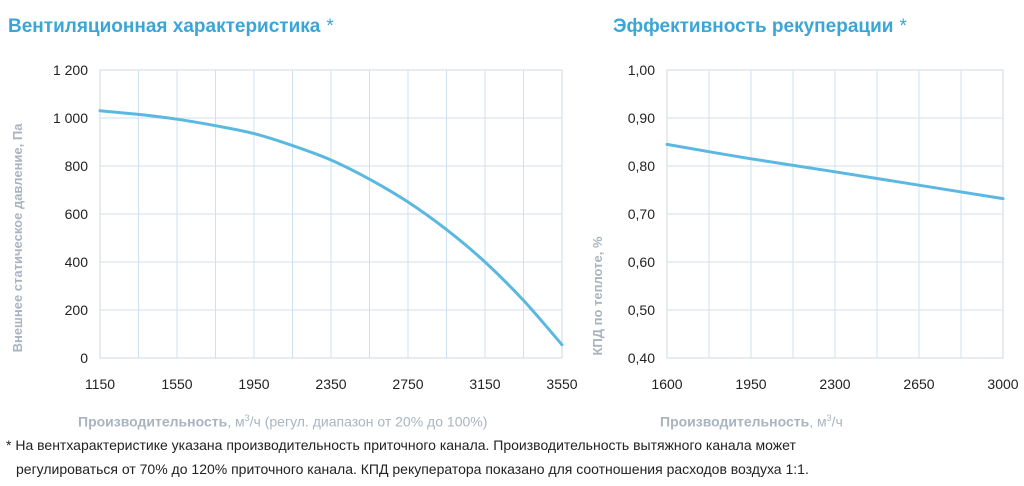 The width and height of the screenshot is (1024, 486). What do you see at coordinates (641, 166) in the screenshot?
I see `right-y-tick-label: 0,80` at bounding box center [641, 166].